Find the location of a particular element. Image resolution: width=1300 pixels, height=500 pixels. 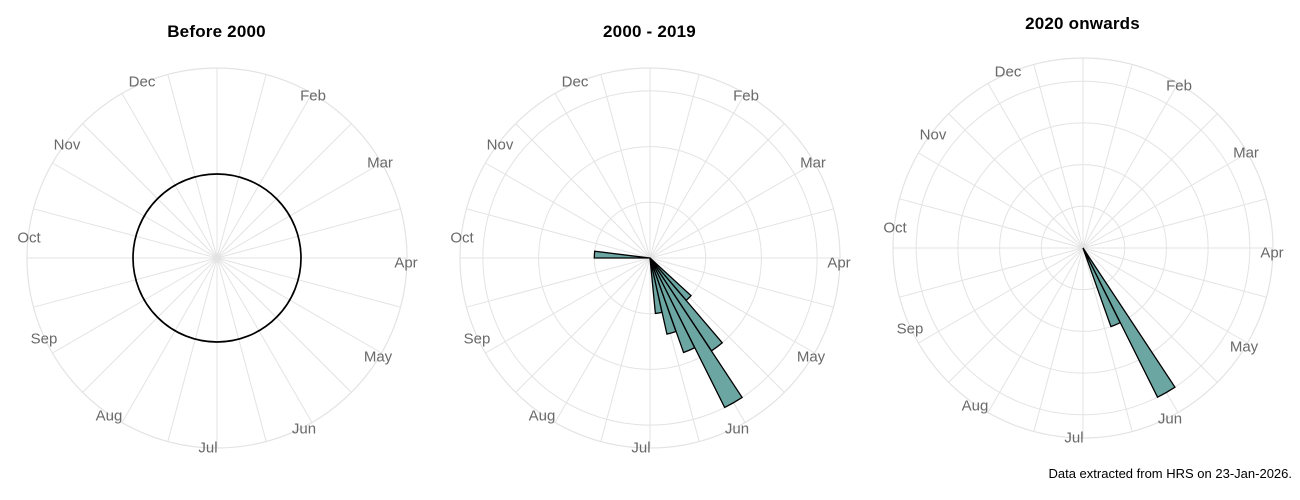

month-label-mar-panel2: Mar is located at coordinates (1246, 153).